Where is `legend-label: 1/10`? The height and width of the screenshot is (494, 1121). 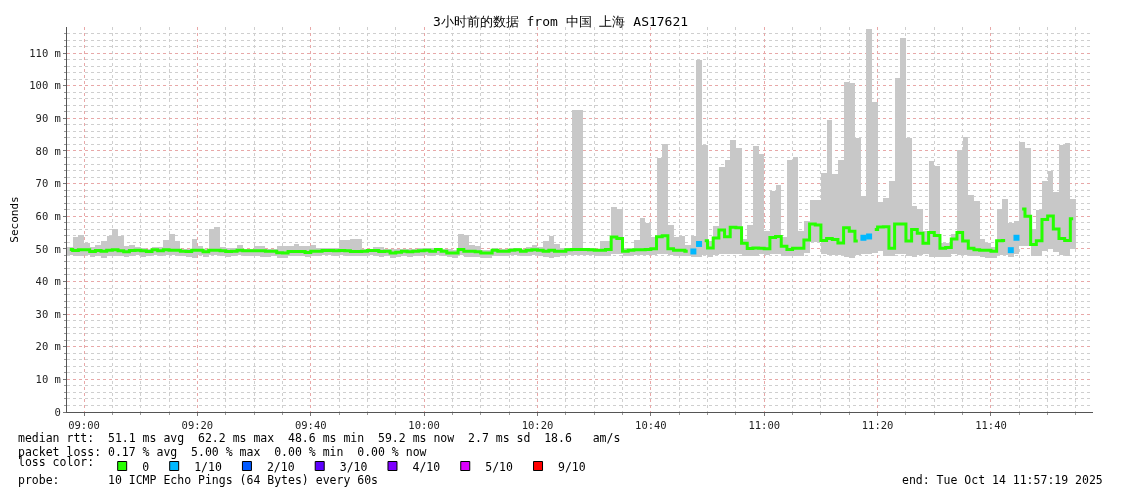
legend-label: 1/10 is located at coordinates (208, 466).